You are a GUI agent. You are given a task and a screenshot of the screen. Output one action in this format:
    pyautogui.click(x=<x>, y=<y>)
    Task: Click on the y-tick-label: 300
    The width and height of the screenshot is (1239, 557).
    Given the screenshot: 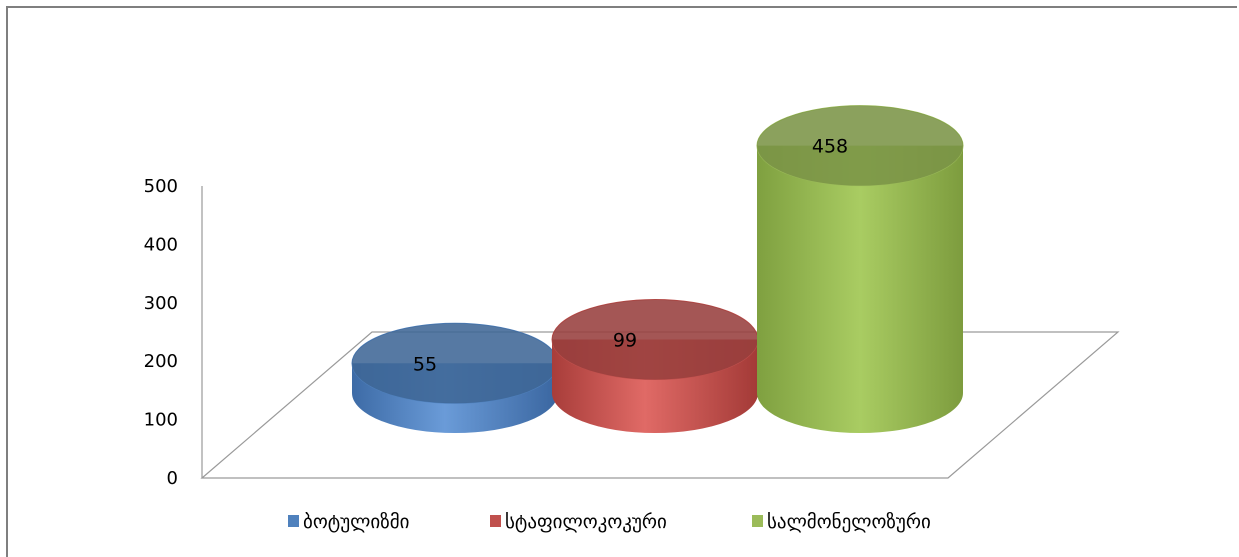 What is the action you would take?
    pyautogui.click(x=161, y=303)
    